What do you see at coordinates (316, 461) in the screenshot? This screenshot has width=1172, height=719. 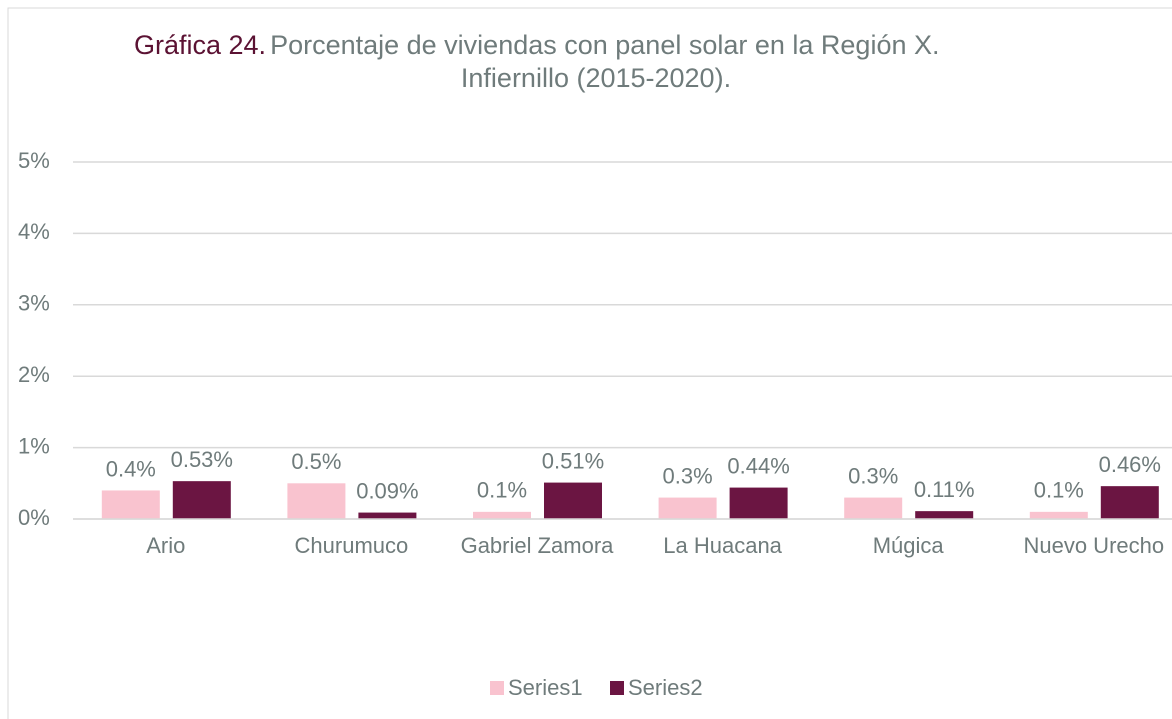 I see `data-label: 0.5%` at bounding box center [316, 461].